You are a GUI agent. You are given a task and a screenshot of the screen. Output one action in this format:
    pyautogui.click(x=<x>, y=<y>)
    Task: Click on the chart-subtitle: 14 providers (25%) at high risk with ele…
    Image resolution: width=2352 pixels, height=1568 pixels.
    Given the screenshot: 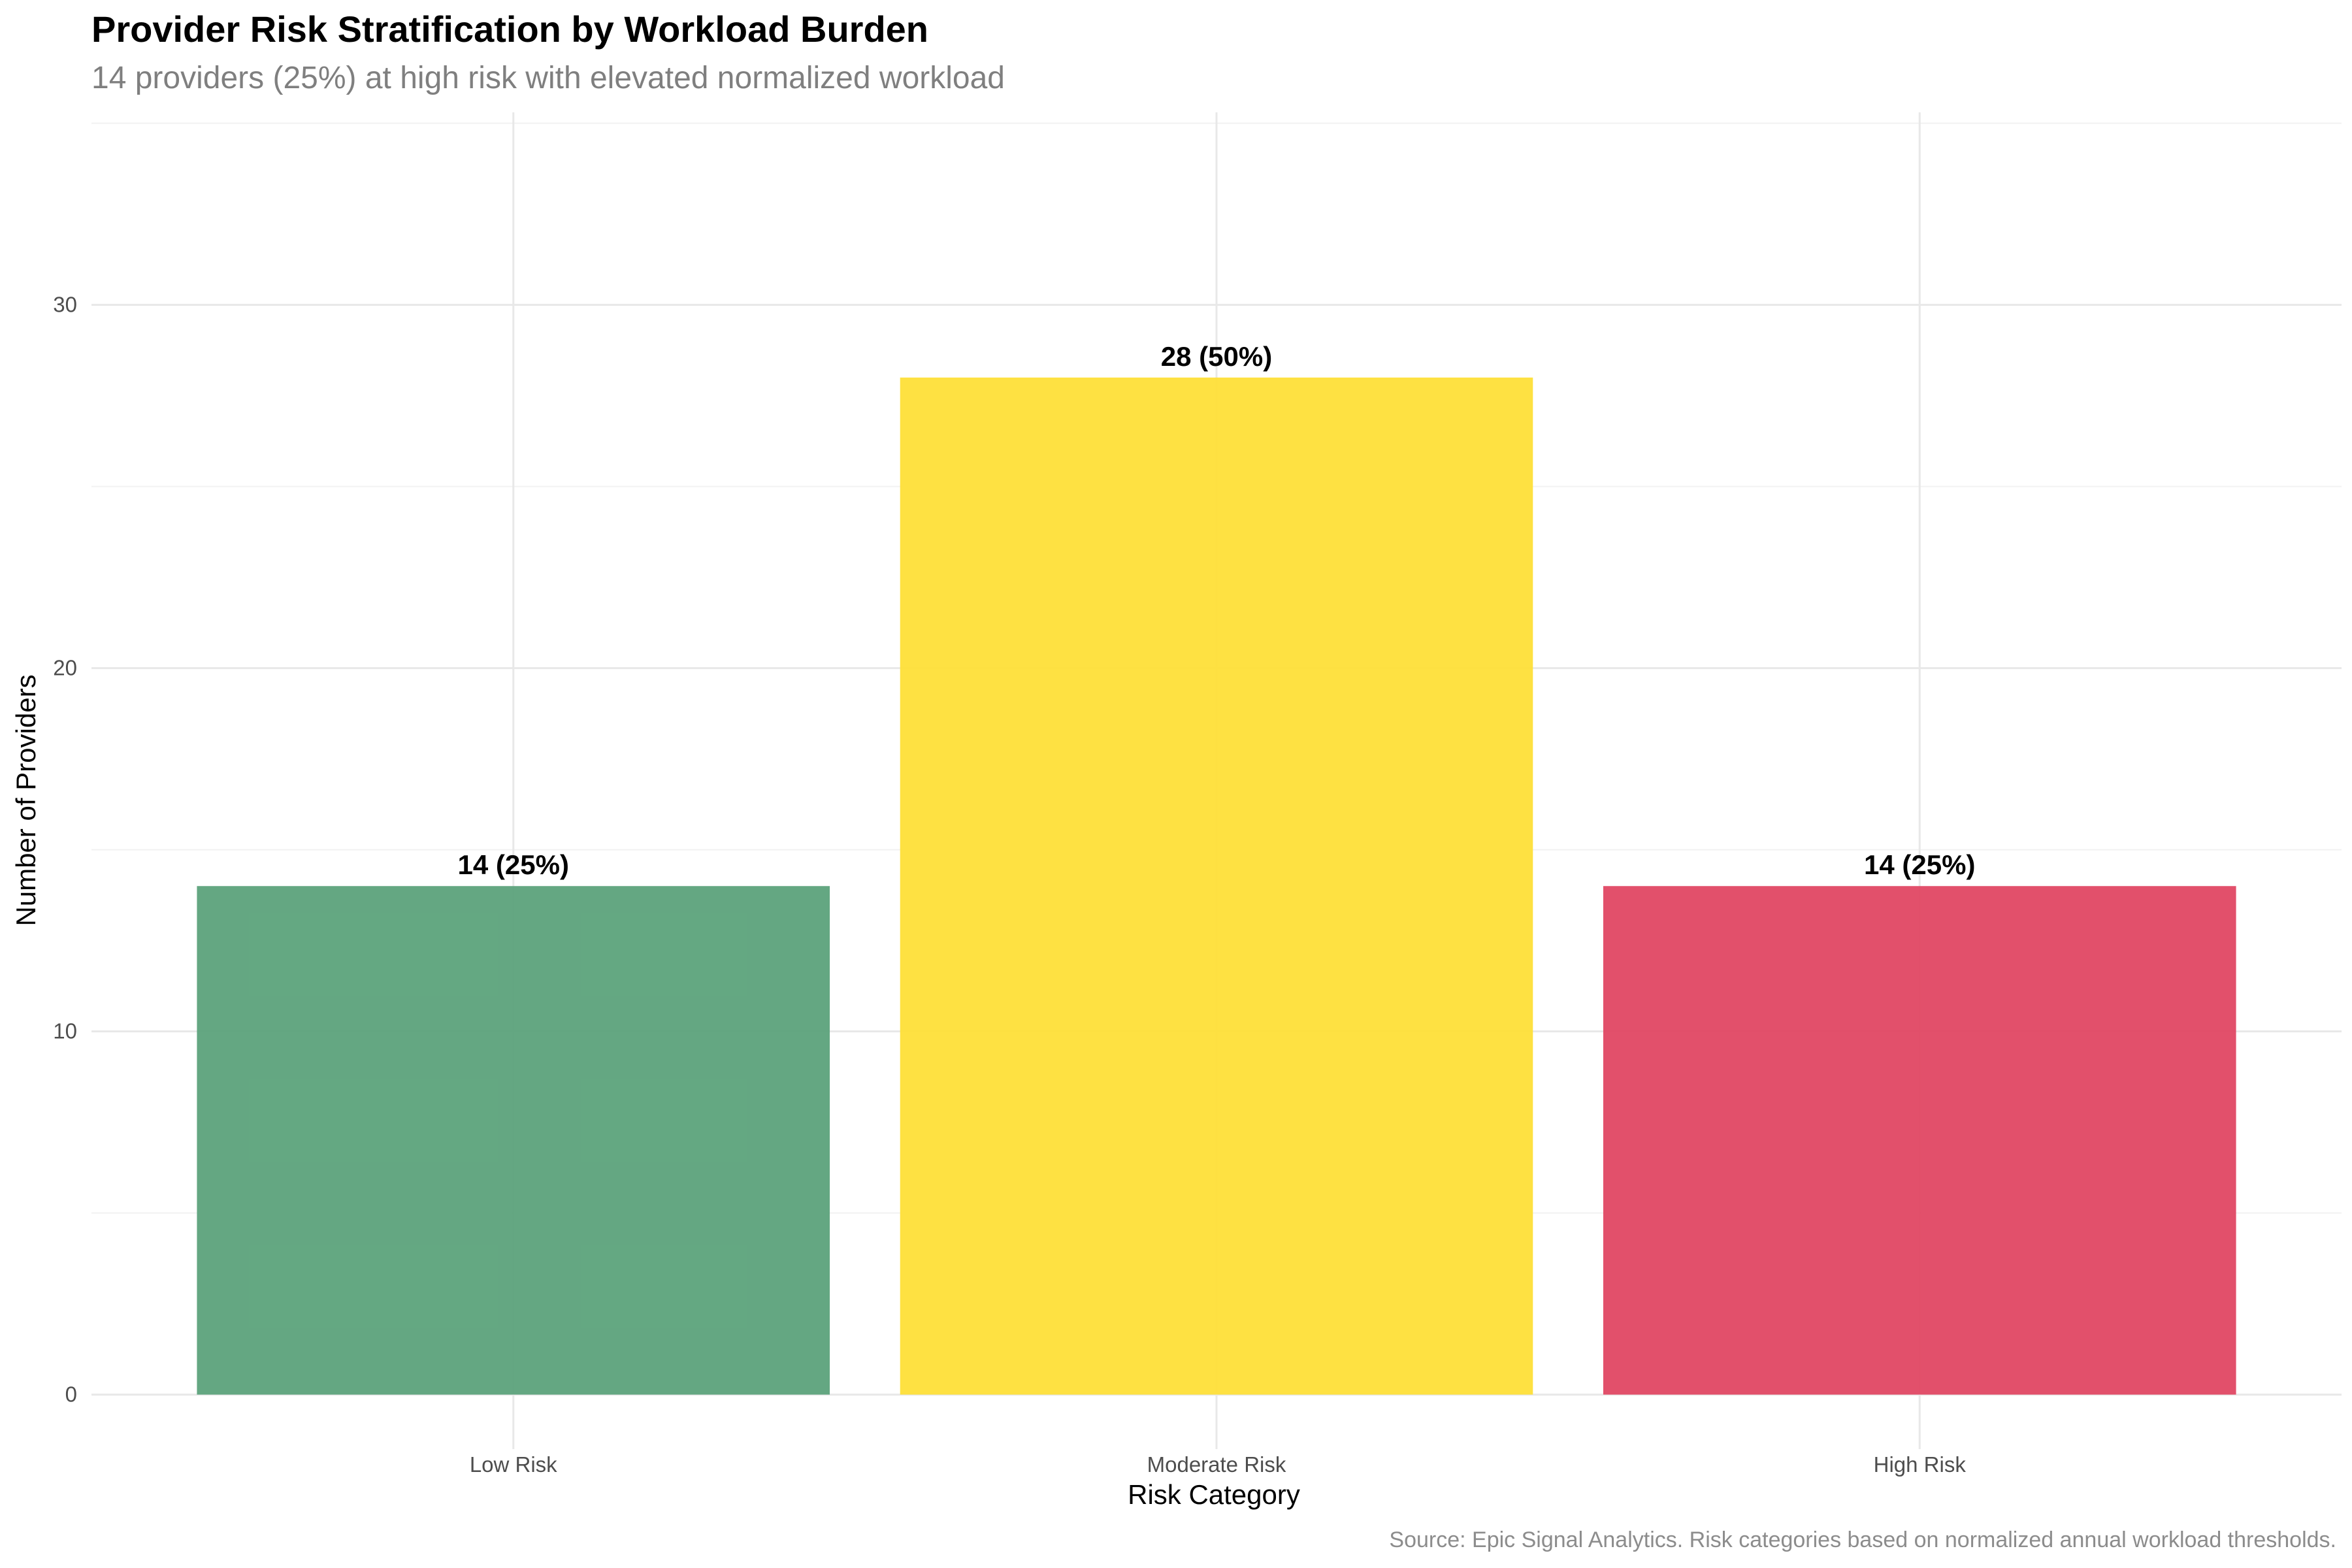 What is the action you would take?
    pyautogui.click(x=548, y=78)
    